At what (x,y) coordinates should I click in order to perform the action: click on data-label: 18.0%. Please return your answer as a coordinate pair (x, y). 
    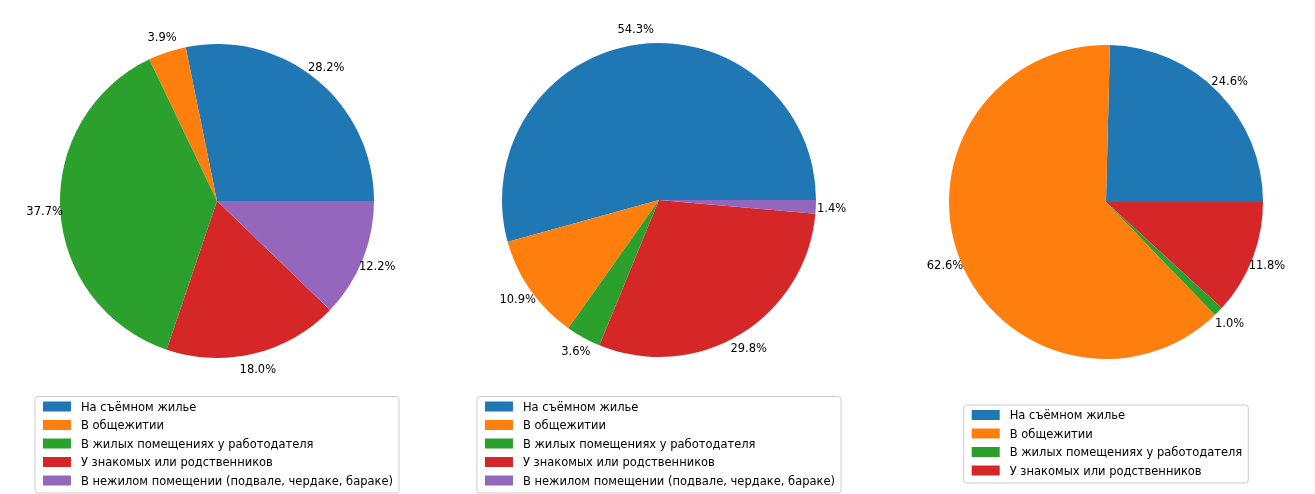
    Looking at the image, I should click on (258, 368).